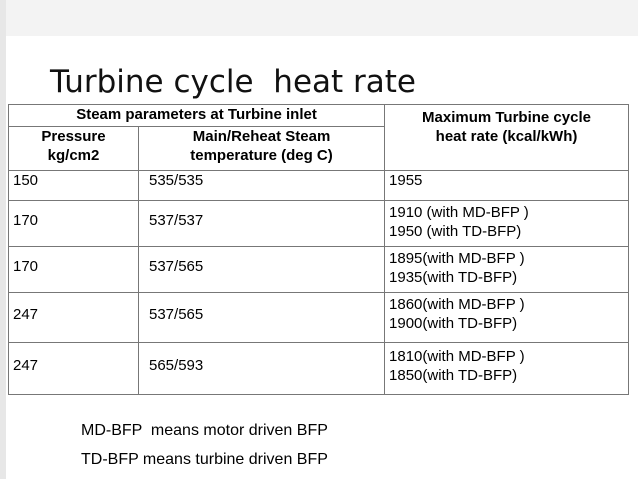  Describe the element at coordinates (261, 155) in the screenshot. I see `header-temperature-line-2: temperature (deg C)` at that location.